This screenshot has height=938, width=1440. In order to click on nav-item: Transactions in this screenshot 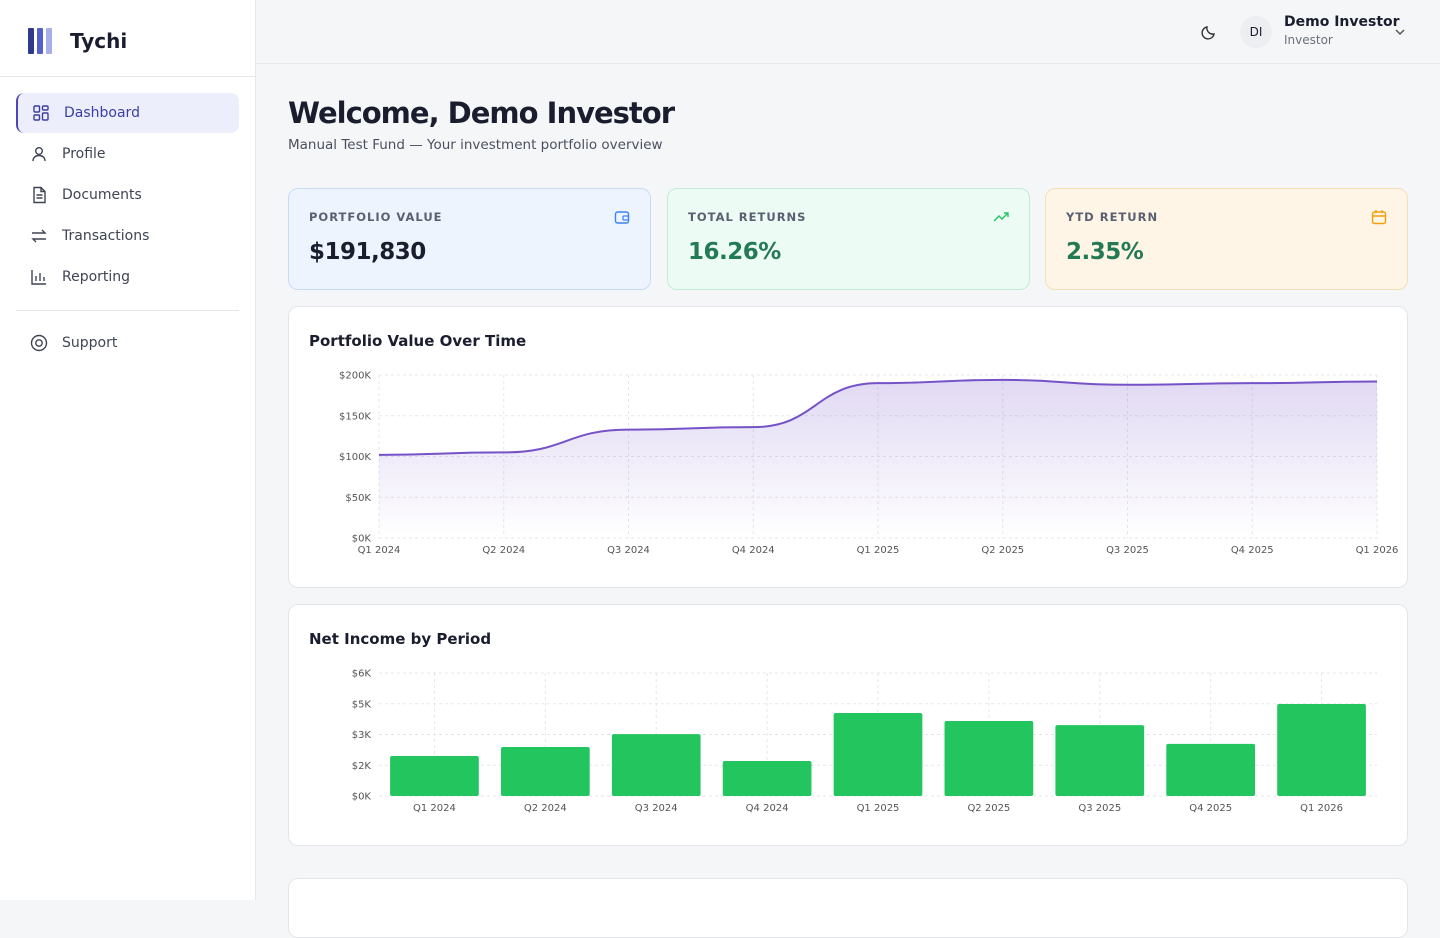, I will do `click(127, 236)`.